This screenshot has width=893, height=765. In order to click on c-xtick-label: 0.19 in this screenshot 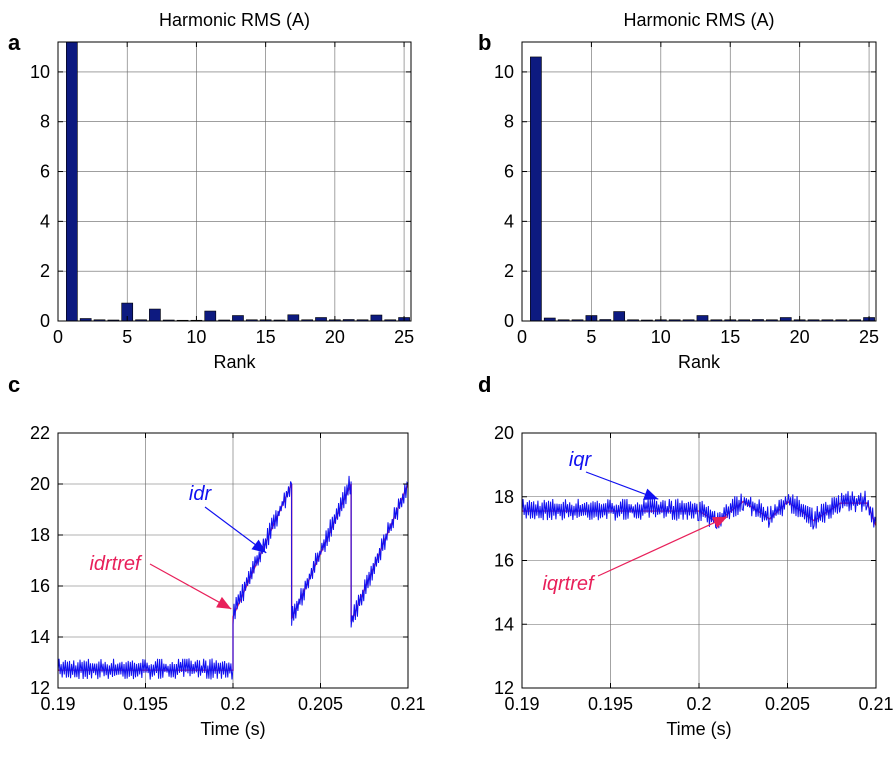, I will do `click(57, 704)`.